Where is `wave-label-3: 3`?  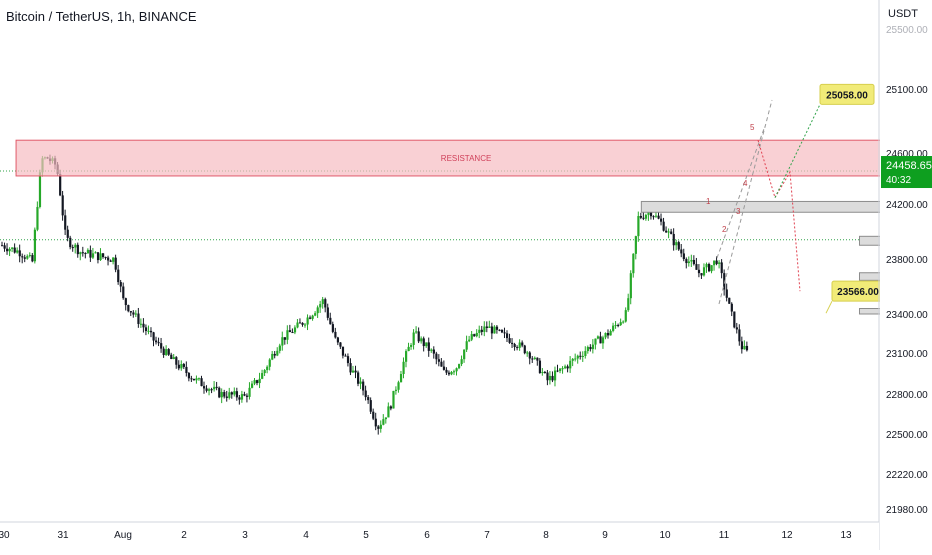
wave-label-3: 3 is located at coordinates (738, 211).